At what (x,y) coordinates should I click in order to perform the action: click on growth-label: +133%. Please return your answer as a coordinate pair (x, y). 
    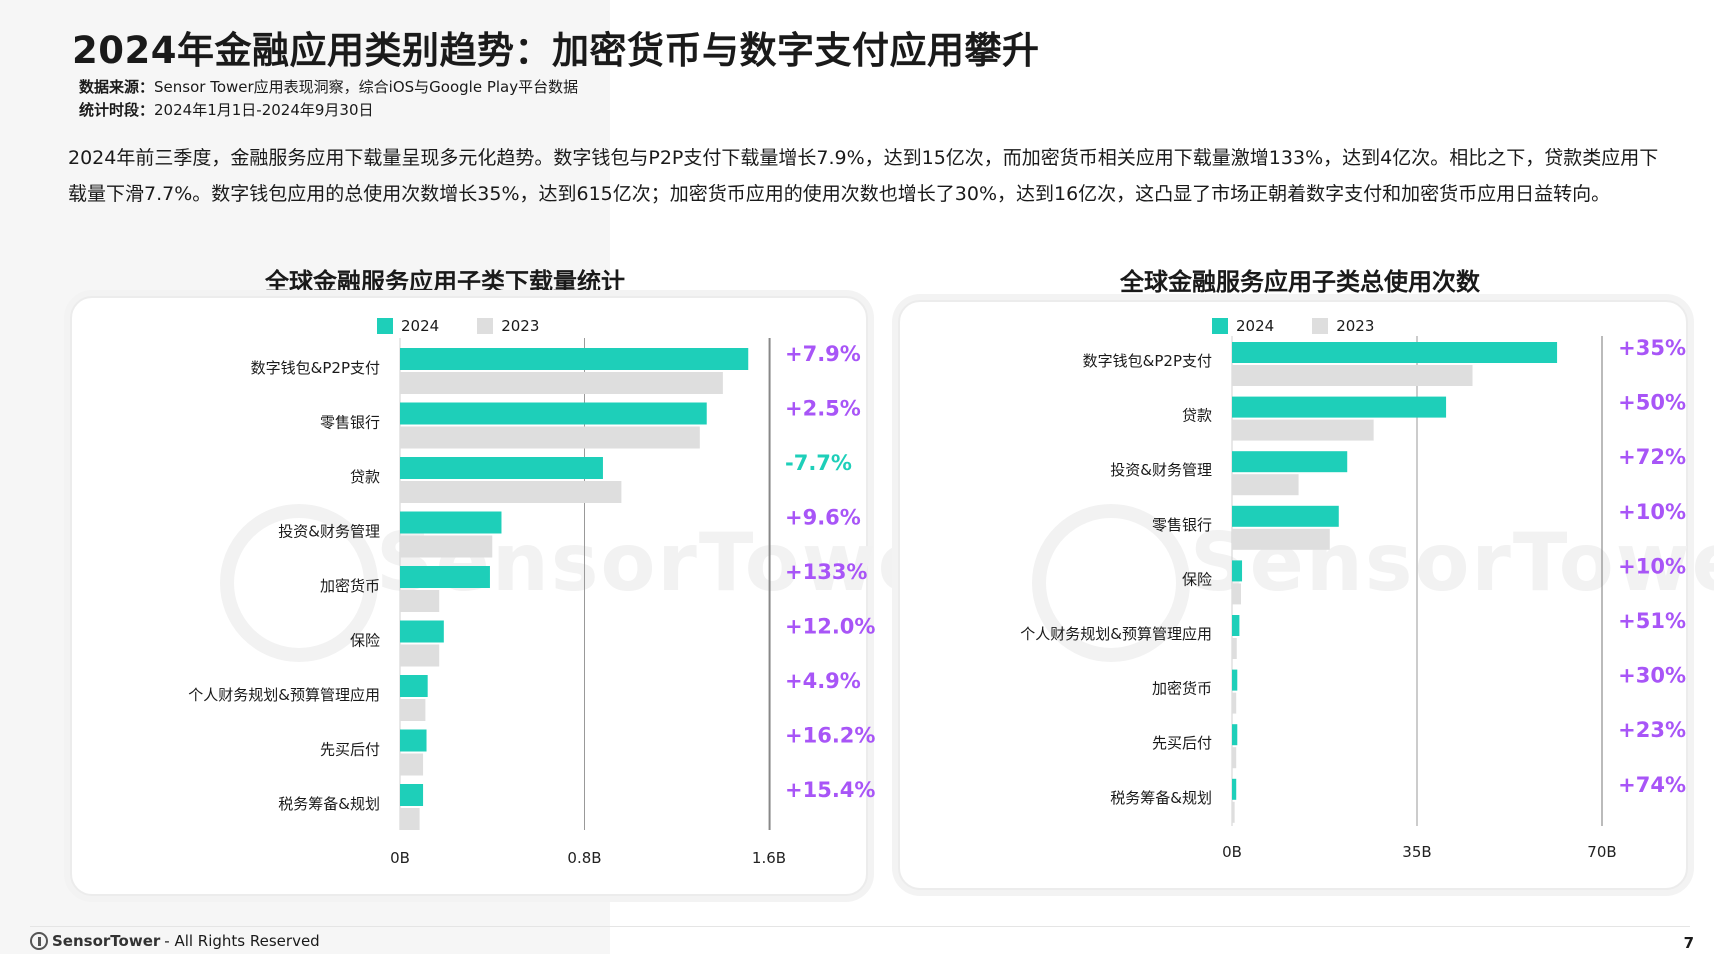
    Looking at the image, I should click on (826, 572).